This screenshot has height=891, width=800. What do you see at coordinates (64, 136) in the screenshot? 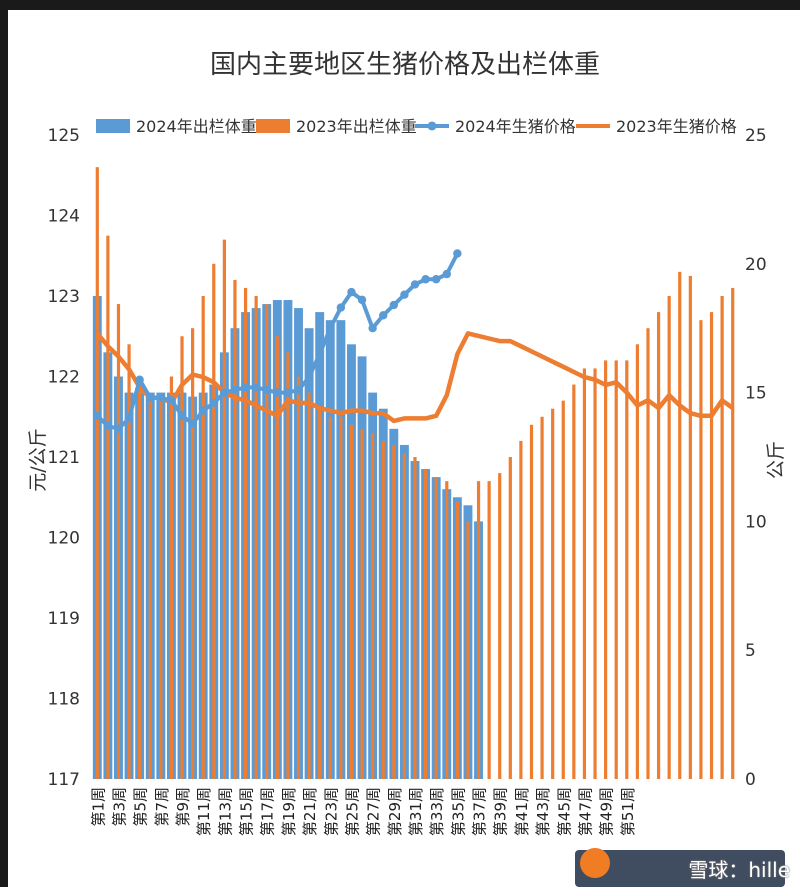
I see `left-axis-tick-label: 125` at bounding box center [64, 136].